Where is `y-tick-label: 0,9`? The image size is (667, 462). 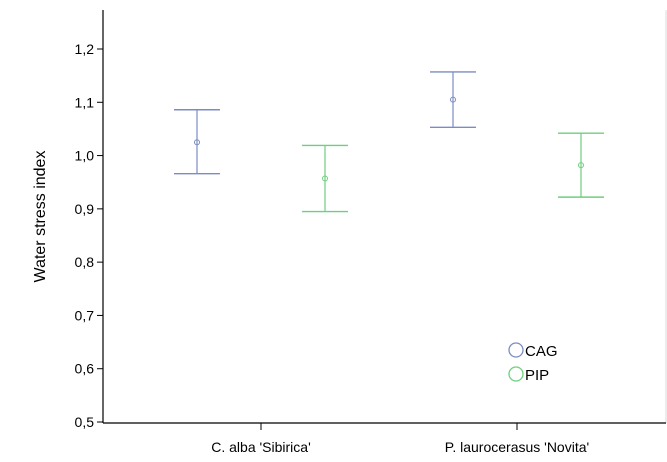 y-tick-label: 0,9 is located at coordinates (85, 209).